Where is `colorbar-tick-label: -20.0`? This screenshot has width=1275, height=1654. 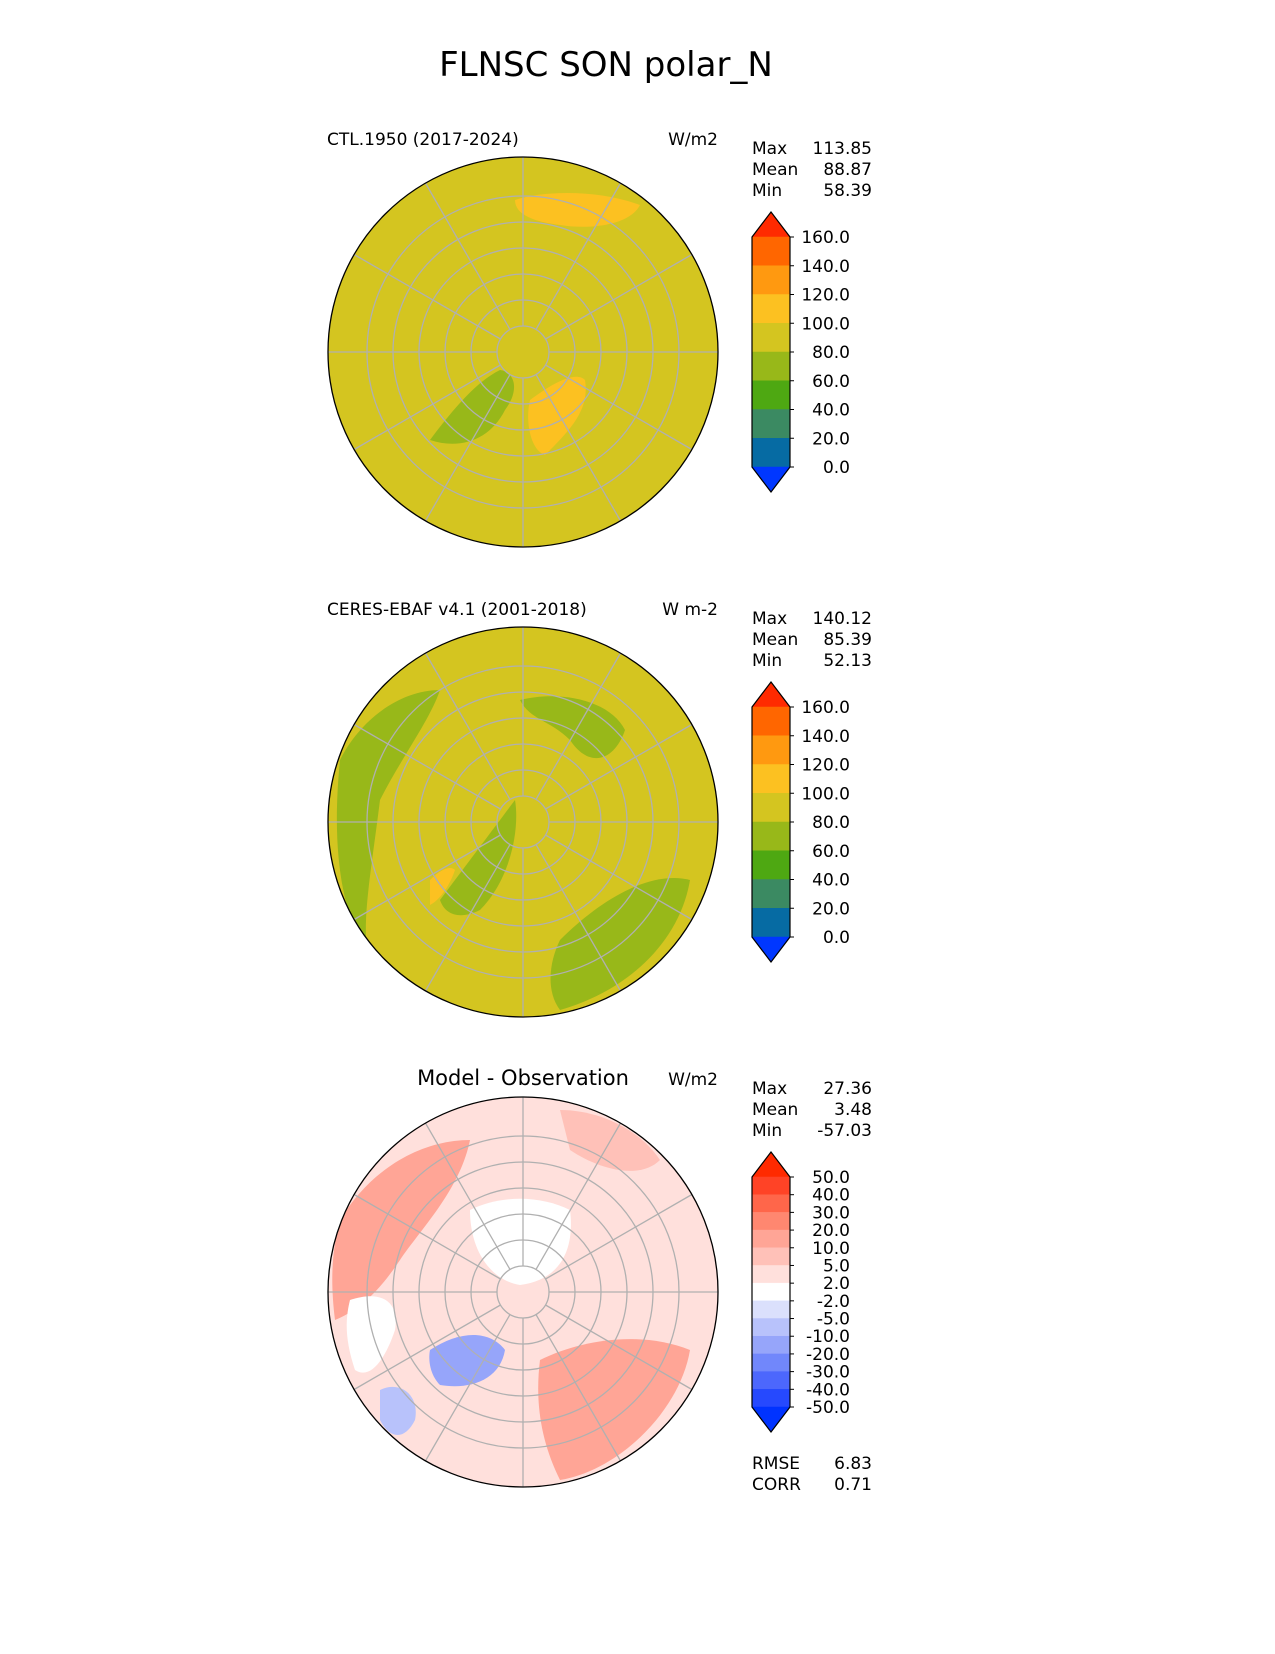 colorbar-tick-label: -20.0 is located at coordinates (828, 1355).